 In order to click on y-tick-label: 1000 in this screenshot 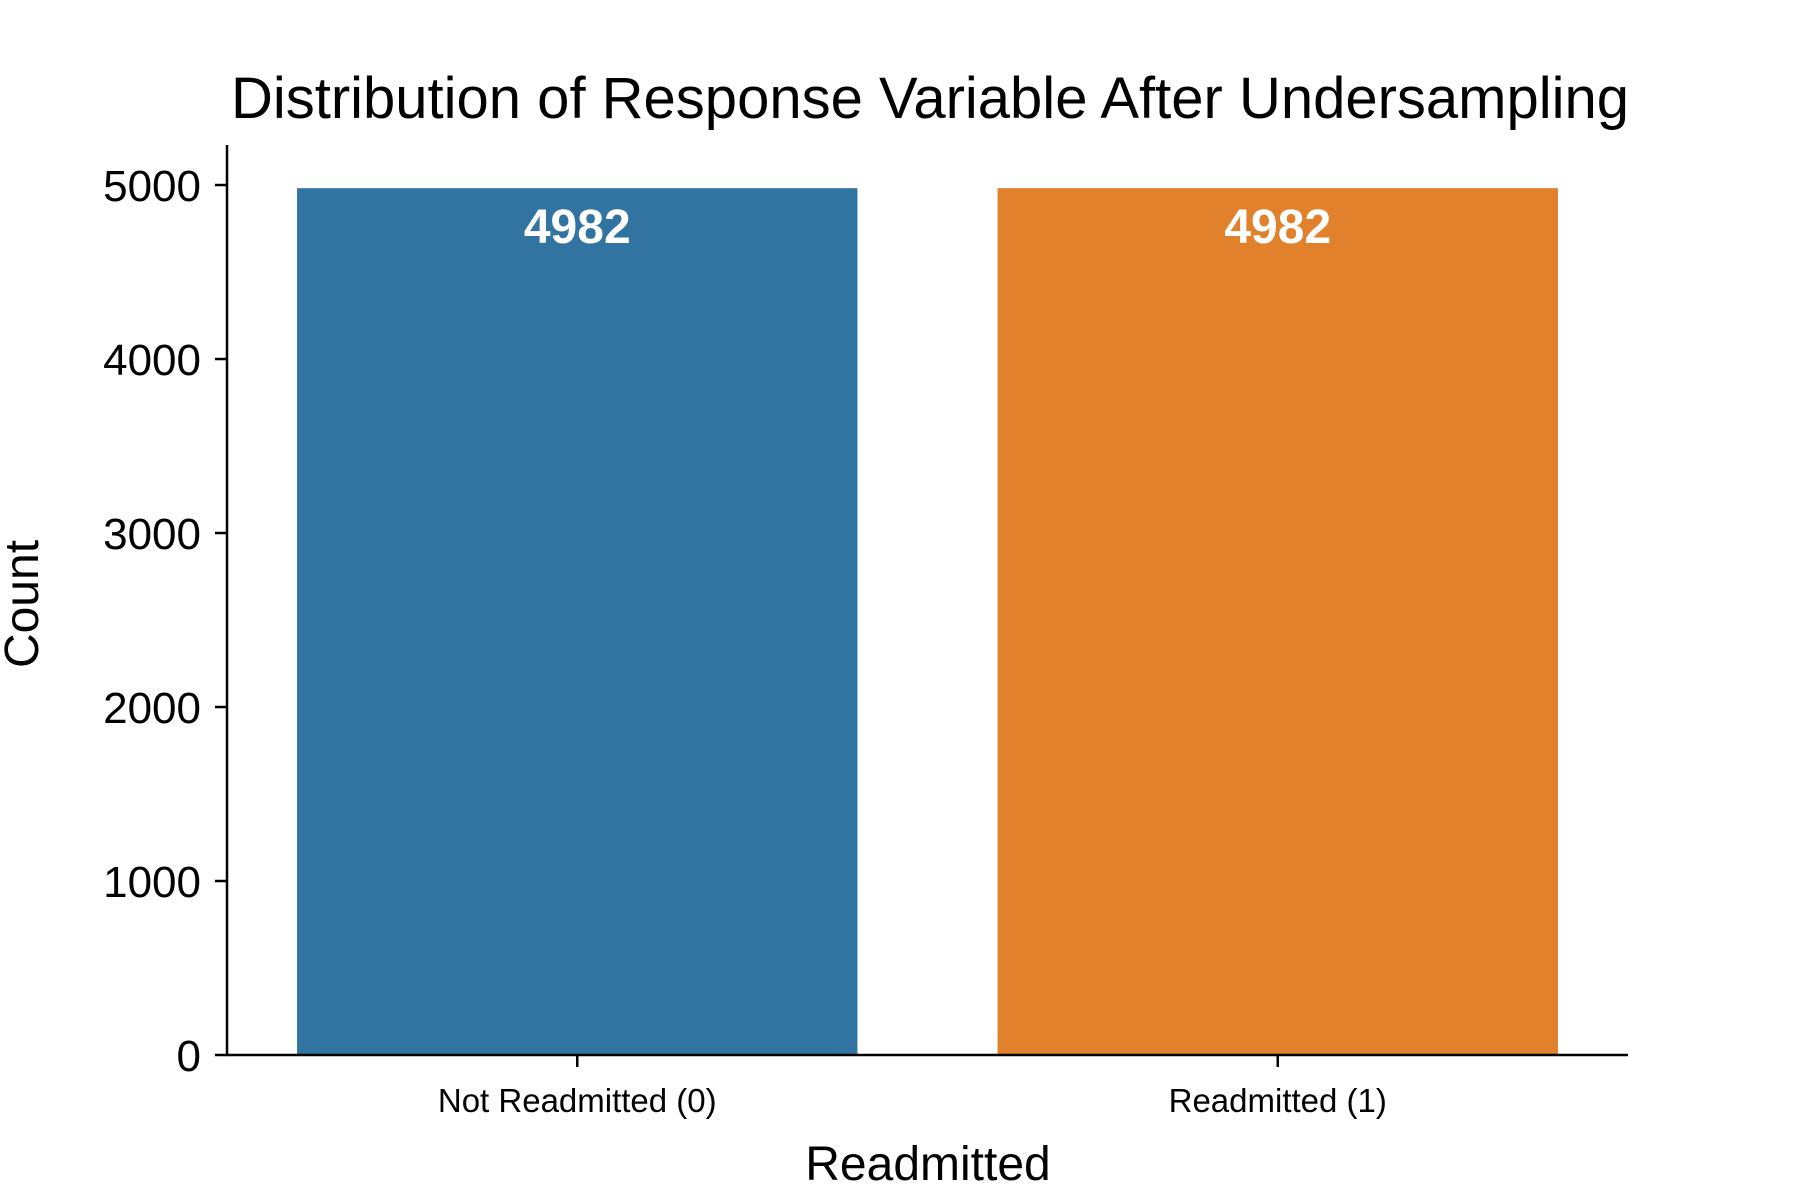, I will do `click(152, 882)`.